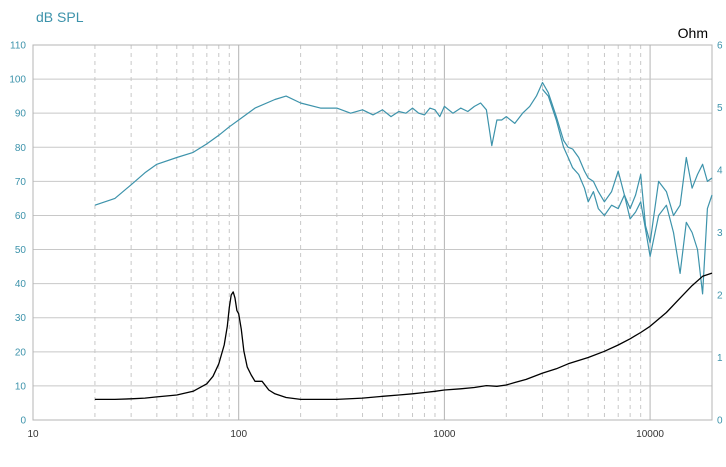  Describe the element at coordinates (21, 352) in the screenshot. I see `left-y-tick-label: 20` at that location.